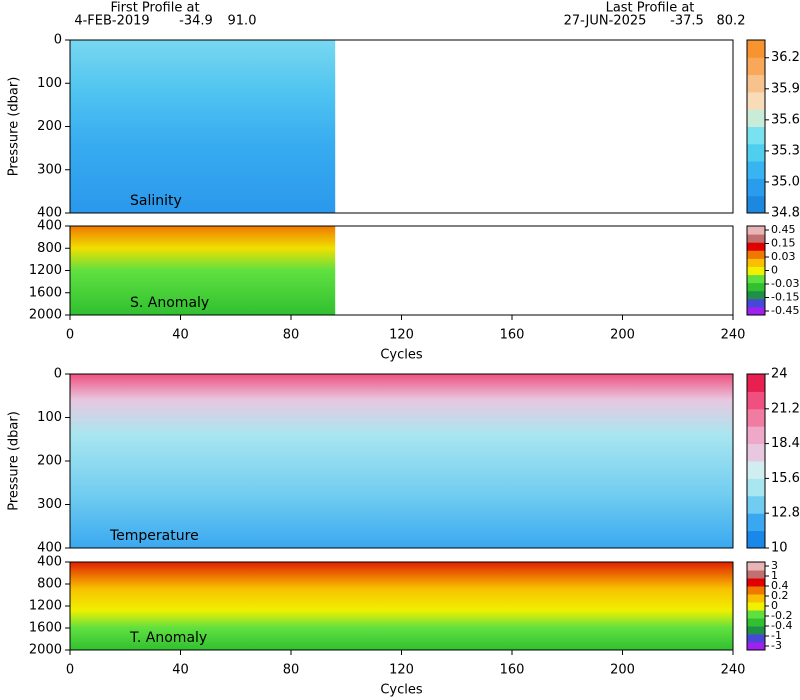  What do you see at coordinates (780, 585) in the screenshot?
I see `colorbar-tick-label: 0.4` at bounding box center [780, 585].